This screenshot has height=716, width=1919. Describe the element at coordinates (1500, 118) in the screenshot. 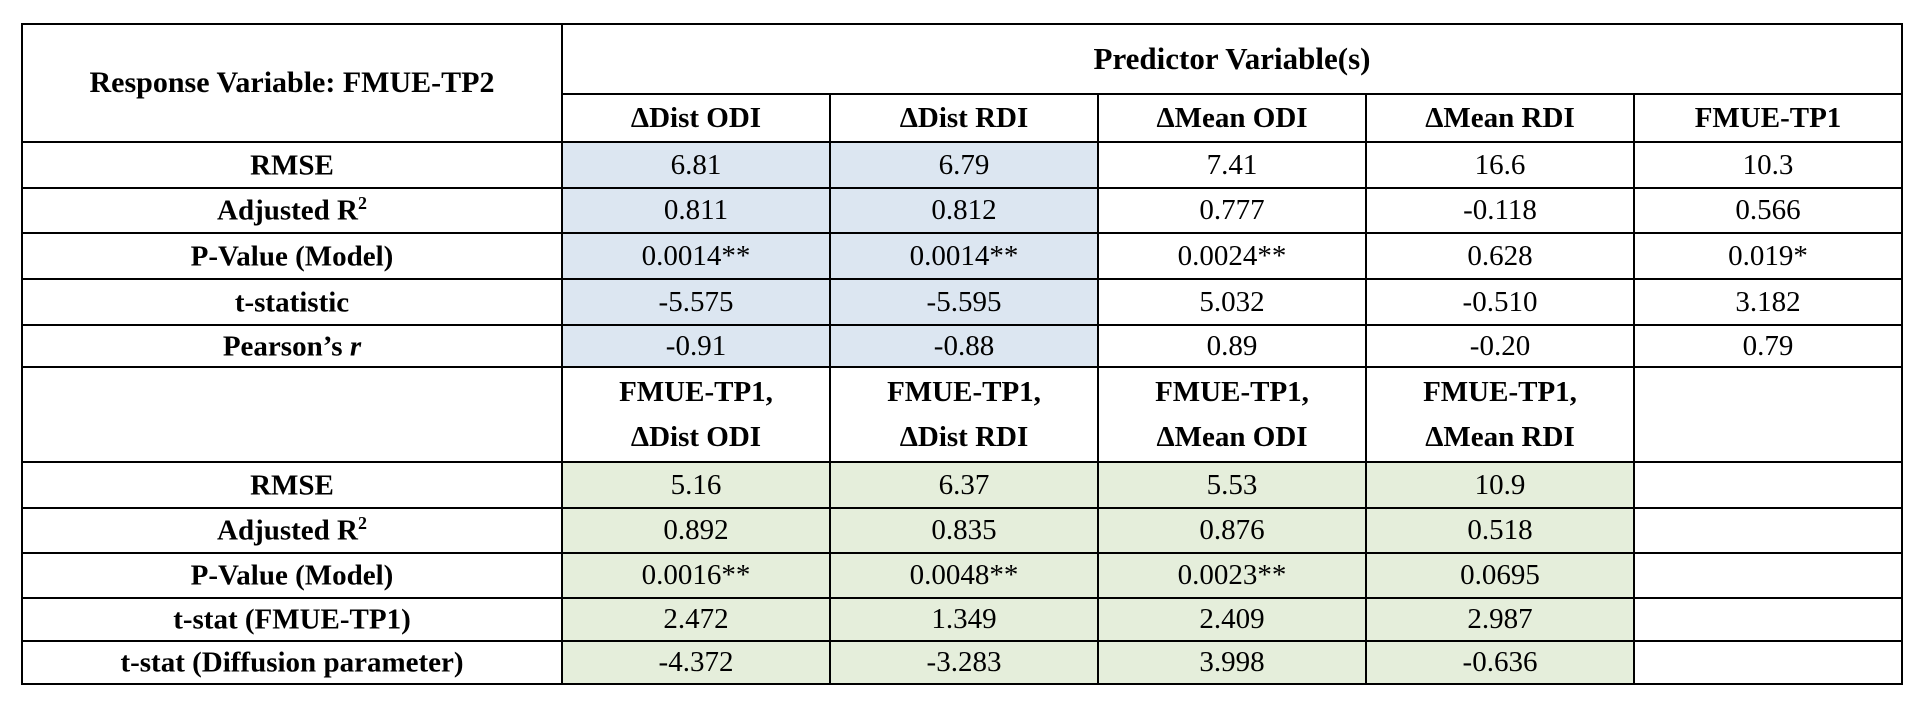

I see `column-header: ΔMean RDI` at that location.